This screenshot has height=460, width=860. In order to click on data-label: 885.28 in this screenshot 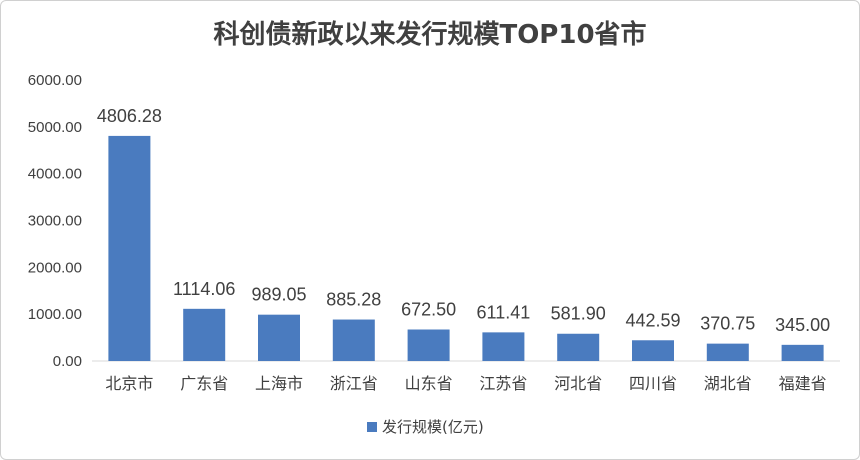, I will do `click(353, 300)`.